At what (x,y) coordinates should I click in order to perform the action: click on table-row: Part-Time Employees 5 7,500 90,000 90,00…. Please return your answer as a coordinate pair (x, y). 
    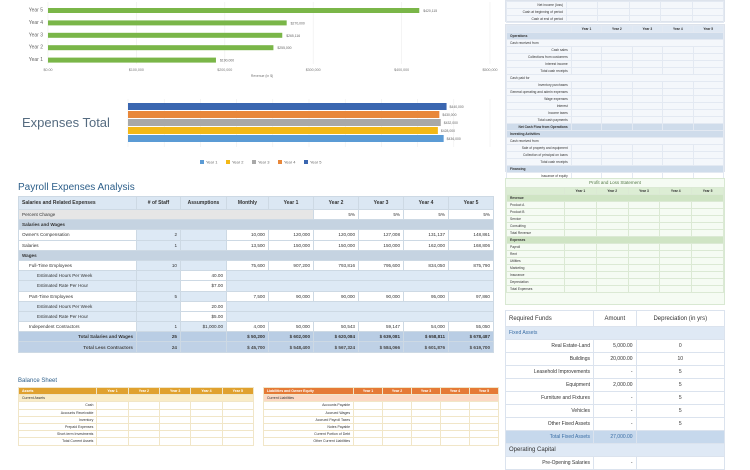
    Looking at the image, I should click on (256, 296).